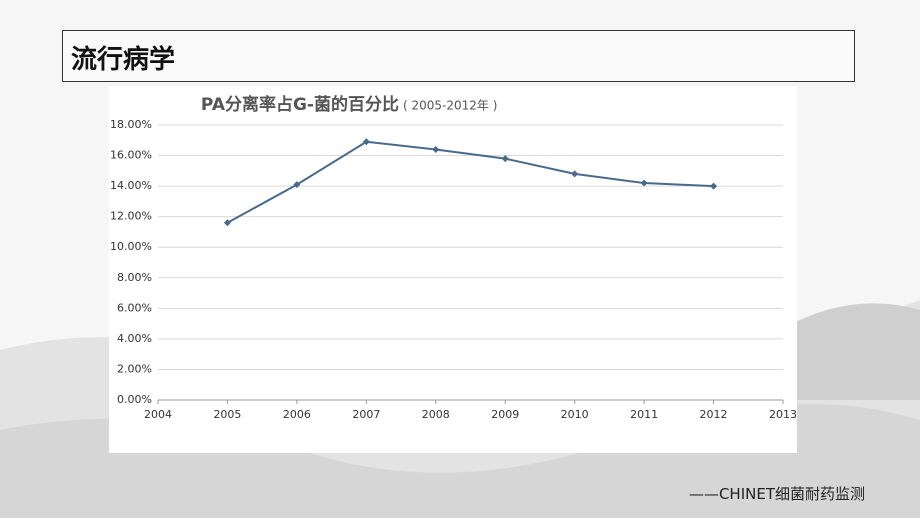 Image resolution: width=920 pixels, height=518 pixels. I want to click on y-tick-label: 14.00%, so click(131, 185).